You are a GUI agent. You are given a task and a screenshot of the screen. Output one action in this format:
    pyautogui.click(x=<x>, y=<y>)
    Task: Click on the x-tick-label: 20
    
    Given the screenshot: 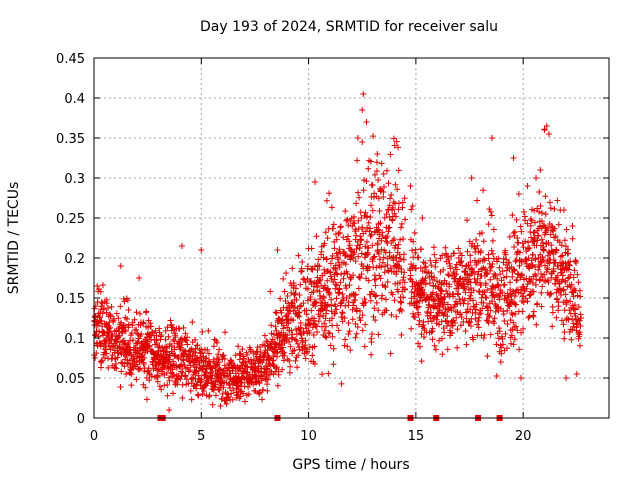 What is the action you would take?
    pyautogui.click(x=523, y=436)
    